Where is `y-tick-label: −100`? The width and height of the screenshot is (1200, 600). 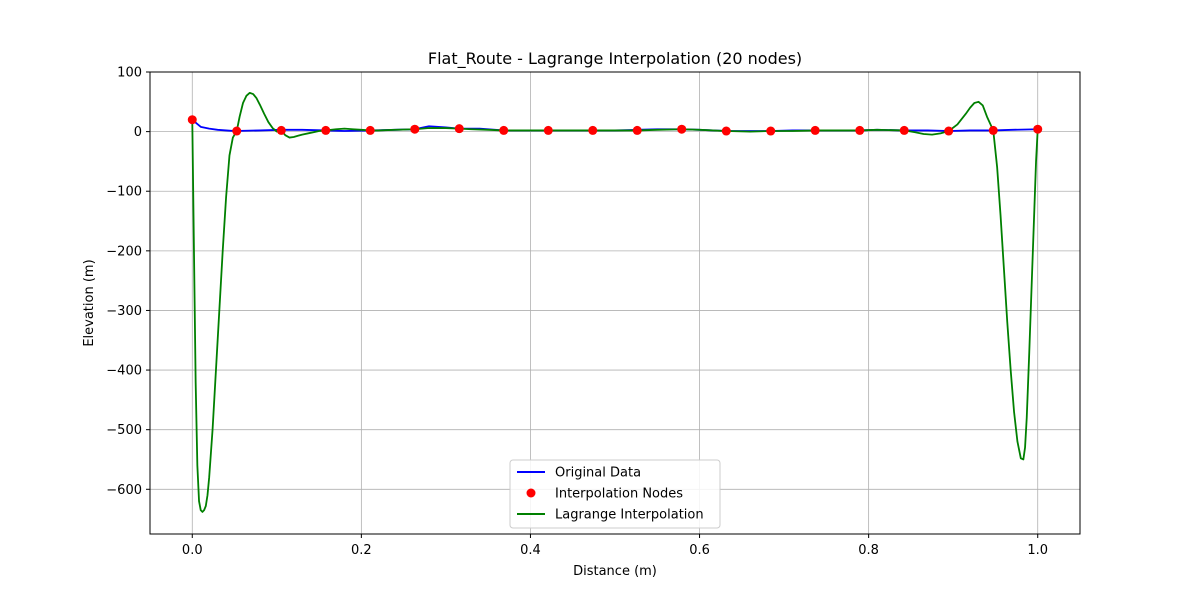 y-tick-label: −100 is located at coordinates (124, 192).